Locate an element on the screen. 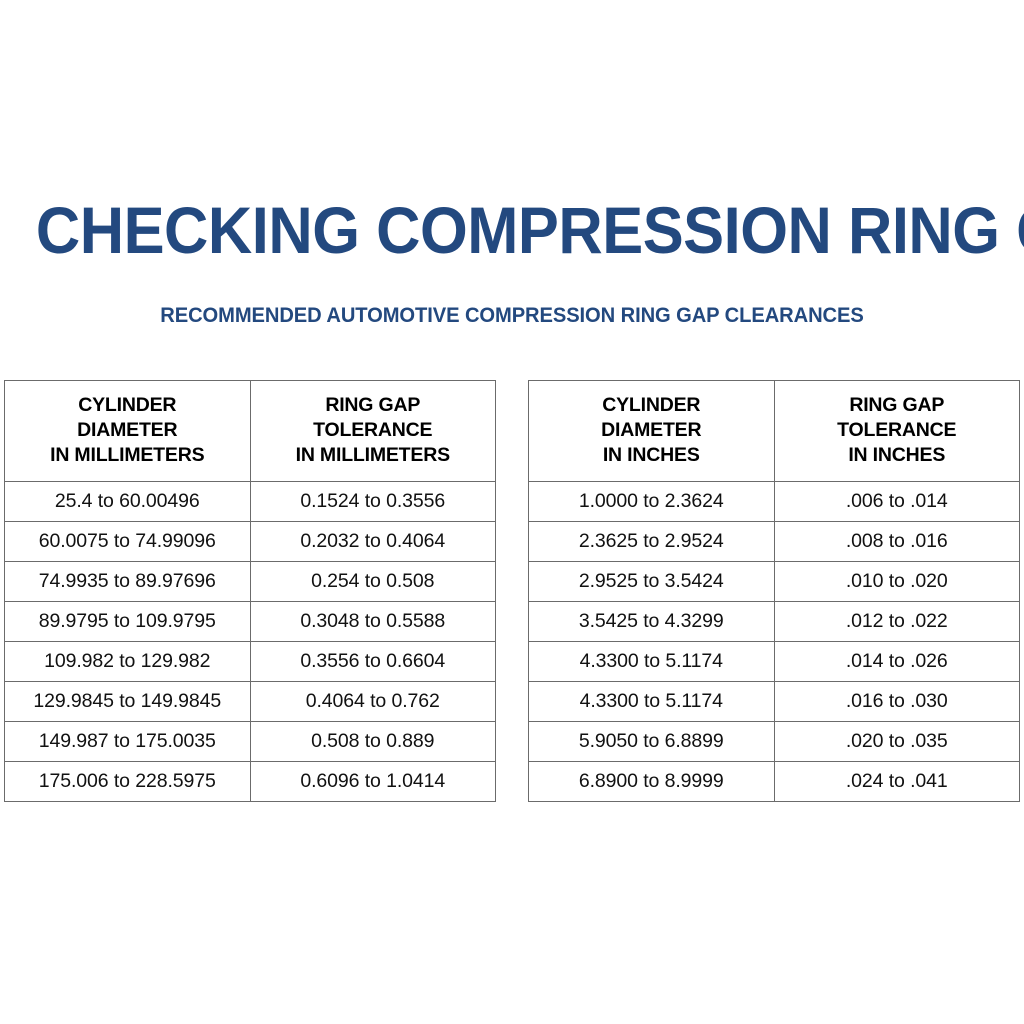 The height and width of the screenshot is (1024, 1024). table-row: 129.9845 to 149.9845 0.4064 to 0.762 is located at coordinates (250, 701).